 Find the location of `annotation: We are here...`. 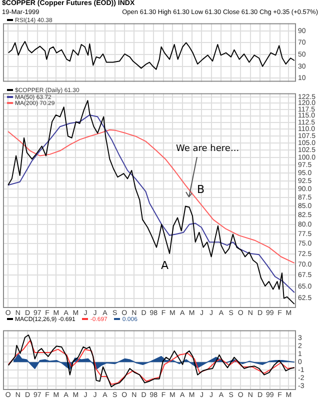

annotation: We are here... is located at coordinates (208, 149).